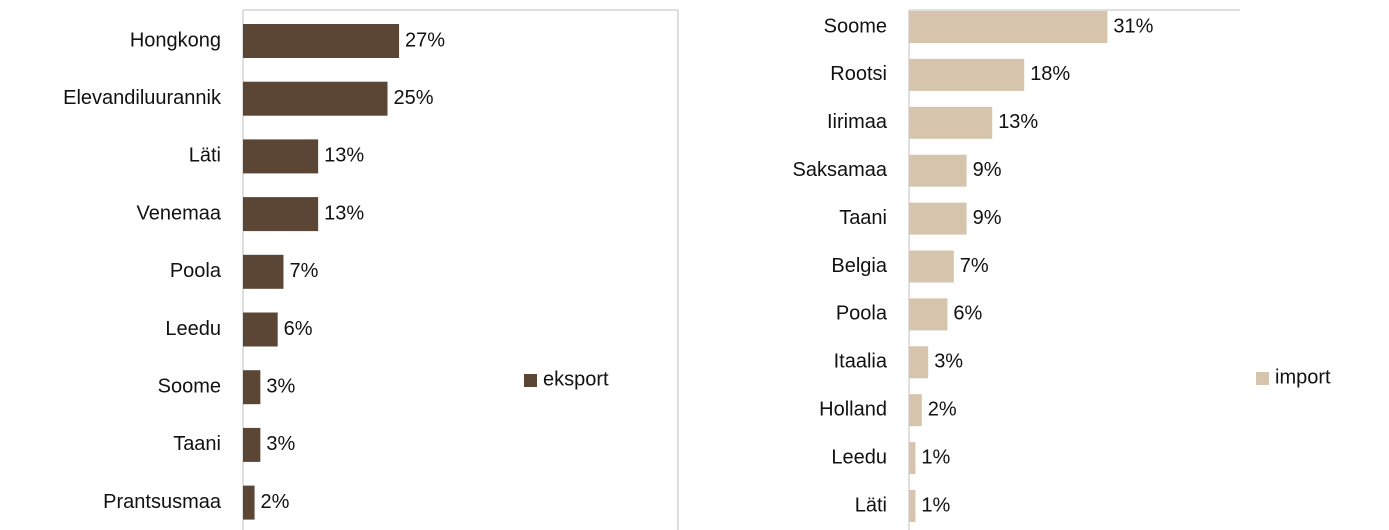 The image size is (1389, 530). Describe the element at coordinates (853, 409) in the screenshot. I see `category-label: Holland` at that location.